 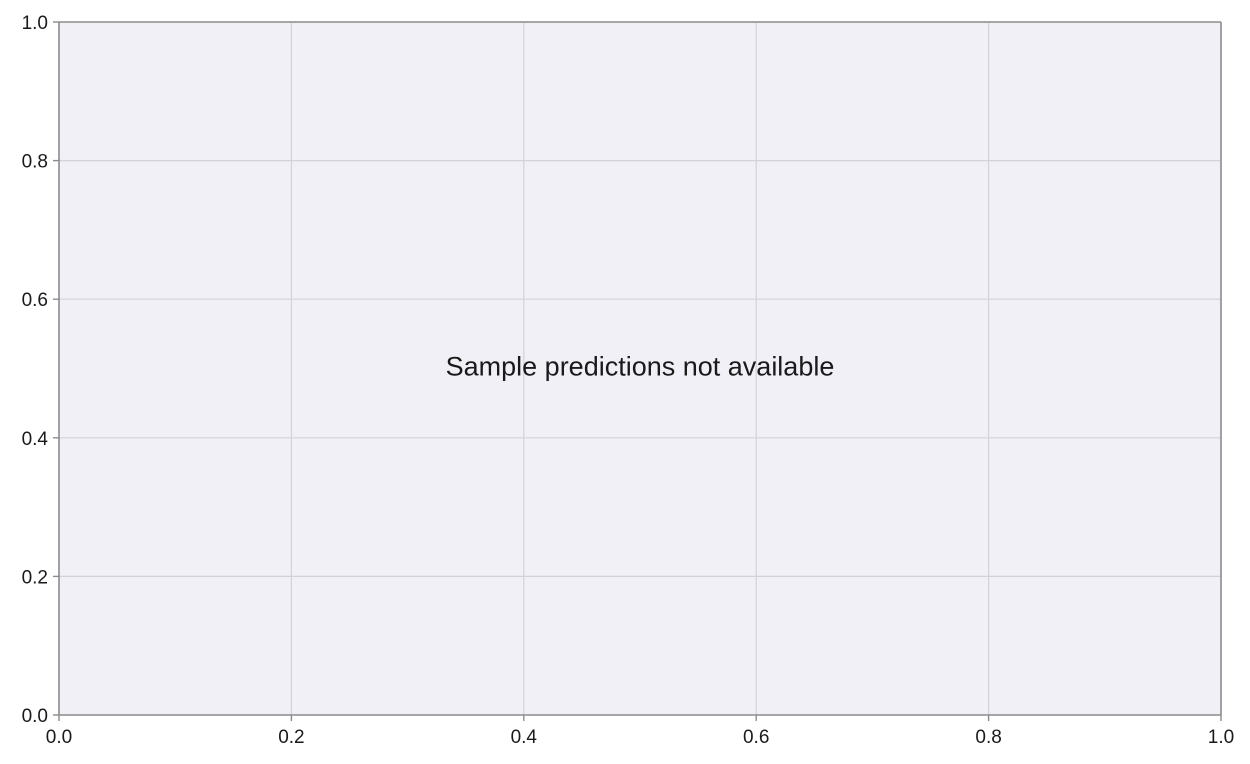 What do you see at coordinates (40, 370) in the screenshot?
I see `y-axis-ticks: 0.0 0.2 0.4 0.6 0.8 1.0` at bounding box center [40, 370].